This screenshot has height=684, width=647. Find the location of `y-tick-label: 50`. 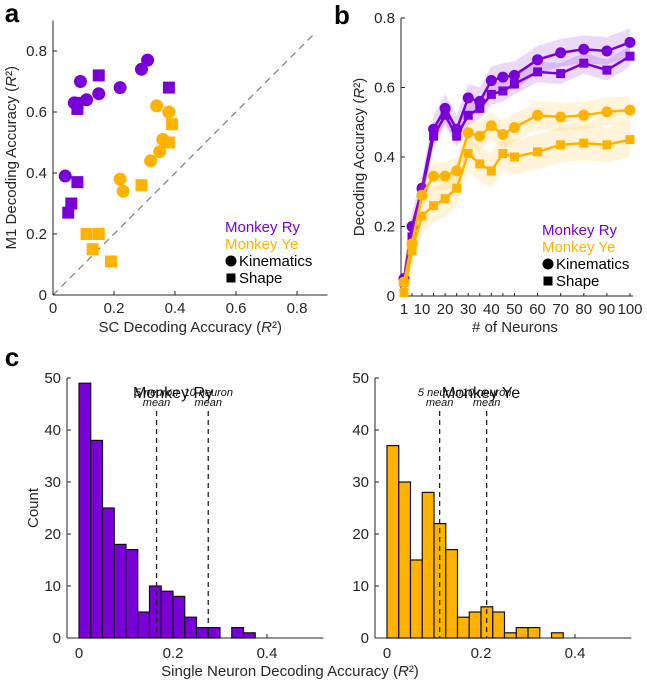

y-tick-label: 50 is located at coordinates (360, 378).